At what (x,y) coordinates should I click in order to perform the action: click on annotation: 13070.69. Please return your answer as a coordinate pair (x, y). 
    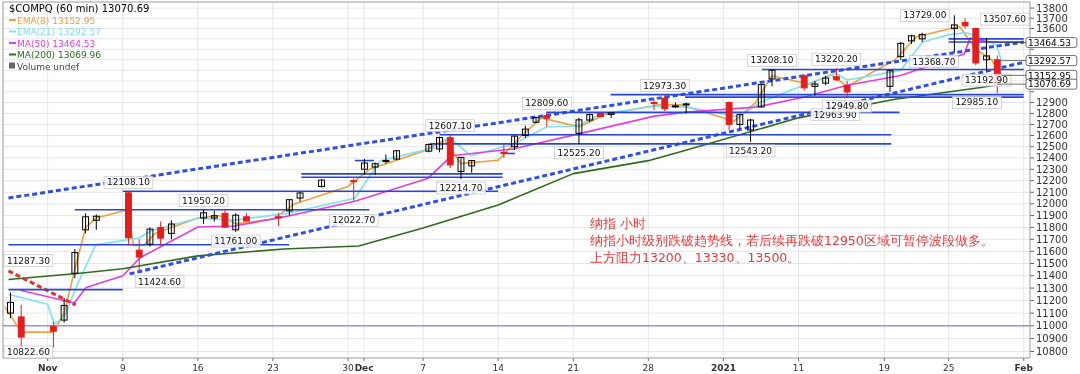
    Looking at the image, I should click on (1050, 84).